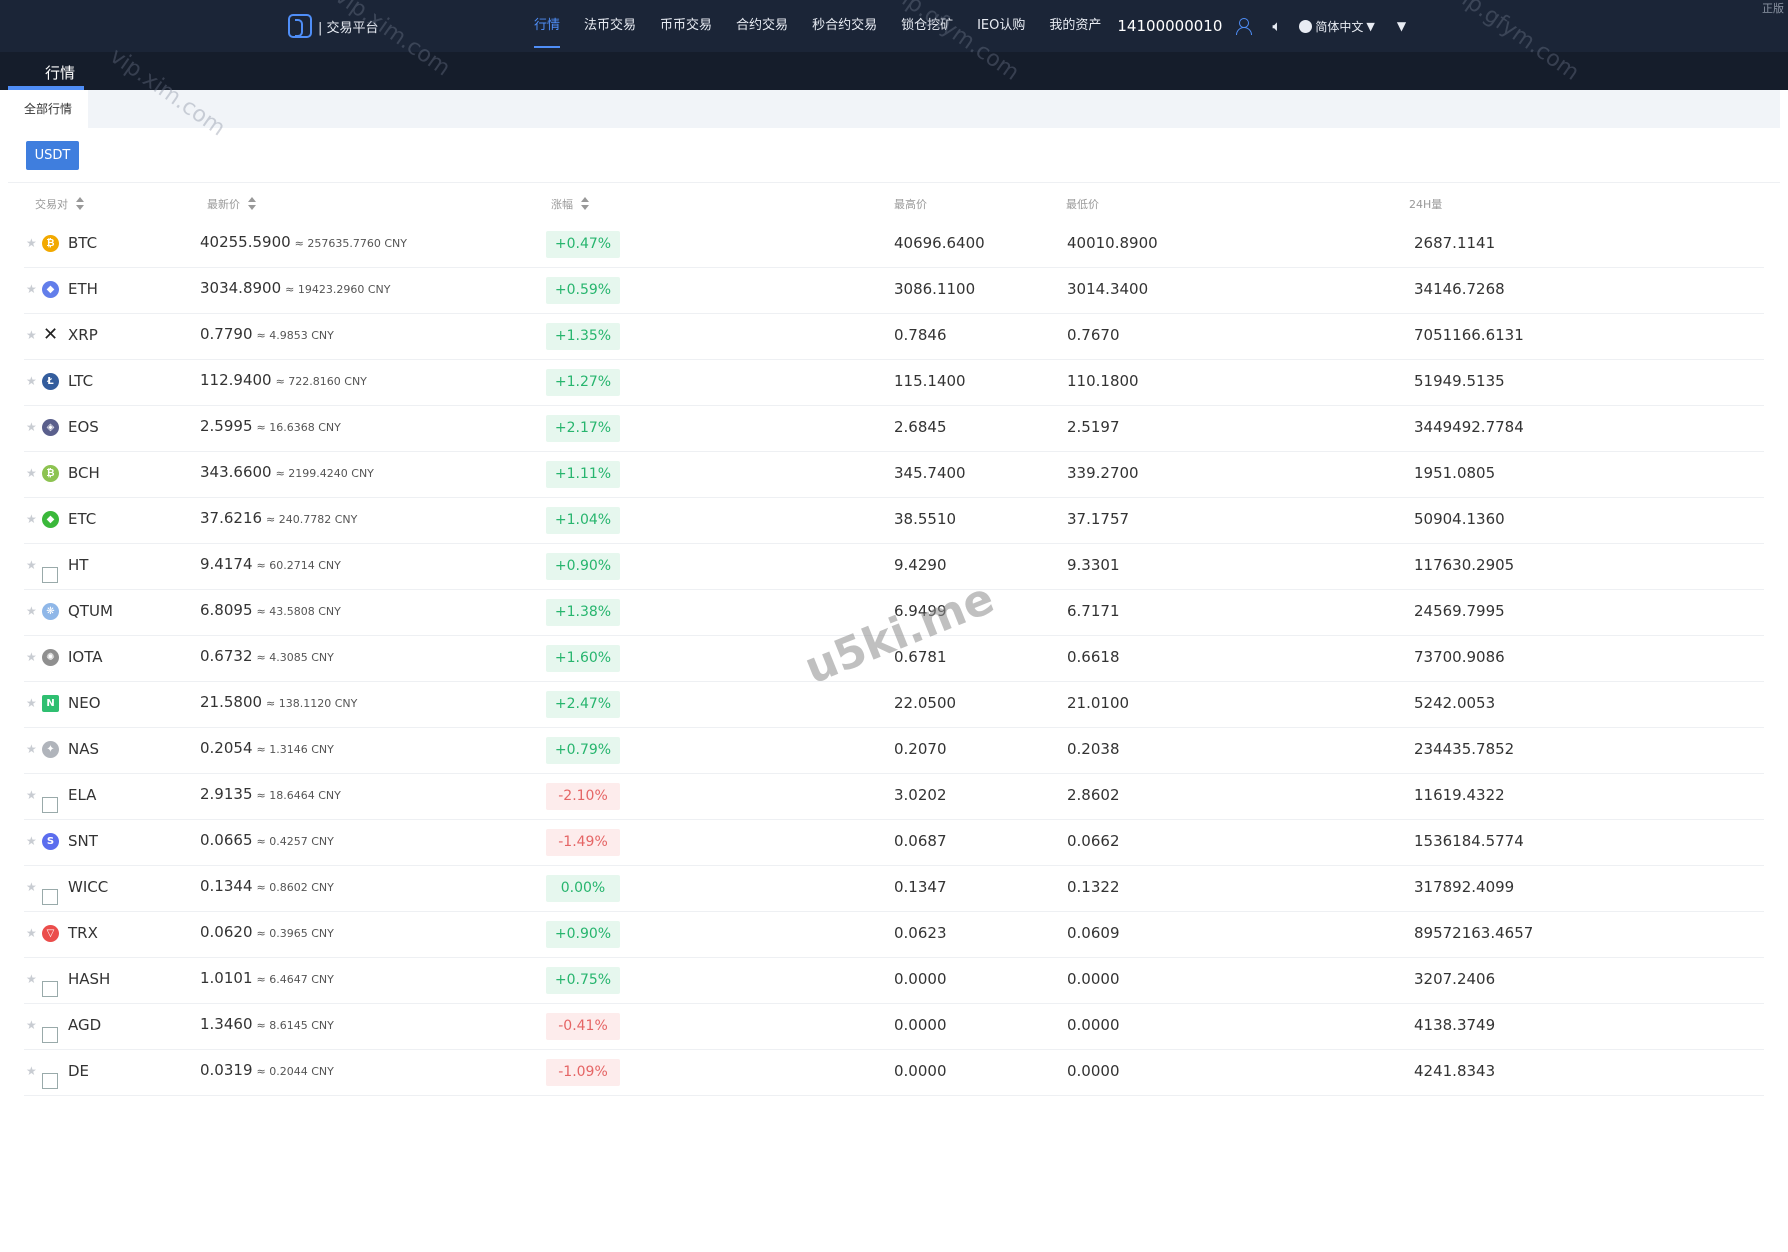 This screenshot has width=1788, height=1252. I want to click on header-high: 最高价, so click(910, 204).